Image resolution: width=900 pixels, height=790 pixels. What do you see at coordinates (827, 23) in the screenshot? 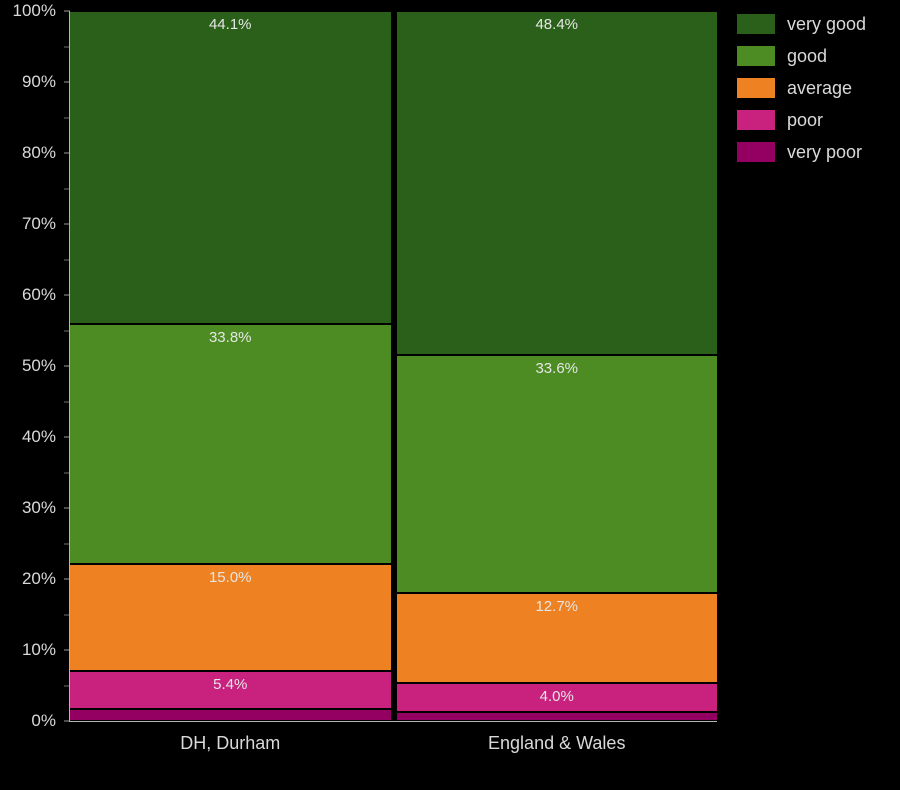
I see `legend-label: very good` at bounding box center [827, 23].